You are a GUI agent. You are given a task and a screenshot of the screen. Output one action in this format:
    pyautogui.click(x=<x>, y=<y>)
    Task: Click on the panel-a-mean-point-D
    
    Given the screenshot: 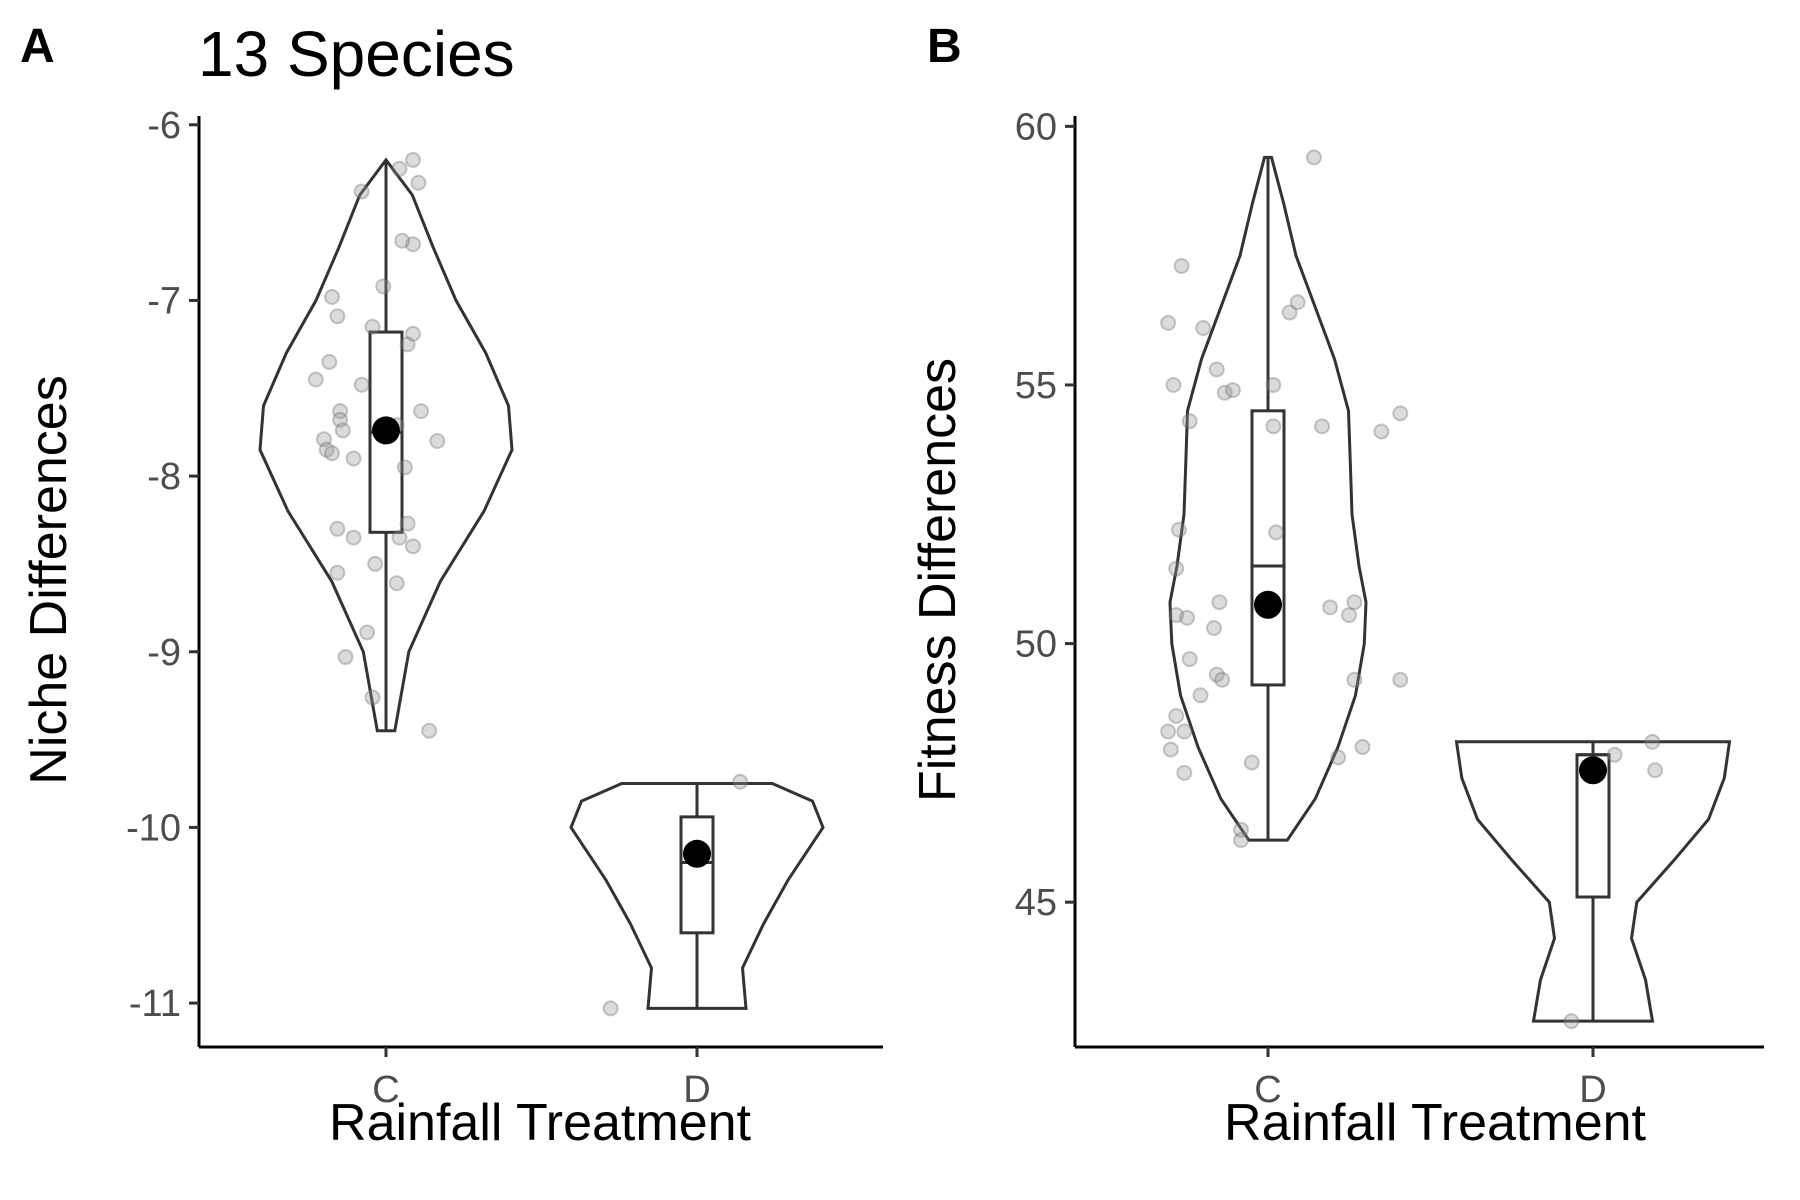 What is the action you would take?
    pyautogui.click(x=697, y=853)
    